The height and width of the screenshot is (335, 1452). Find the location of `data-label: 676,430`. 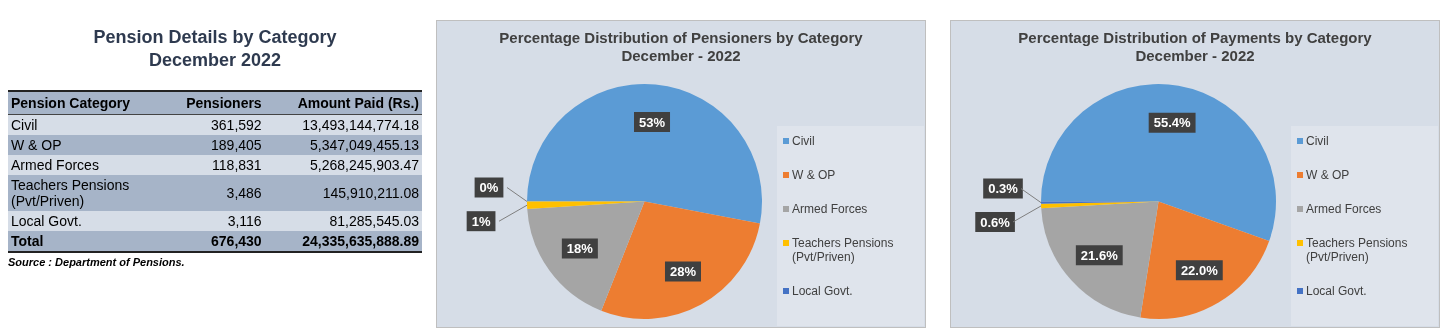

data-label: 676,430 is located at coordinates (214, 241).